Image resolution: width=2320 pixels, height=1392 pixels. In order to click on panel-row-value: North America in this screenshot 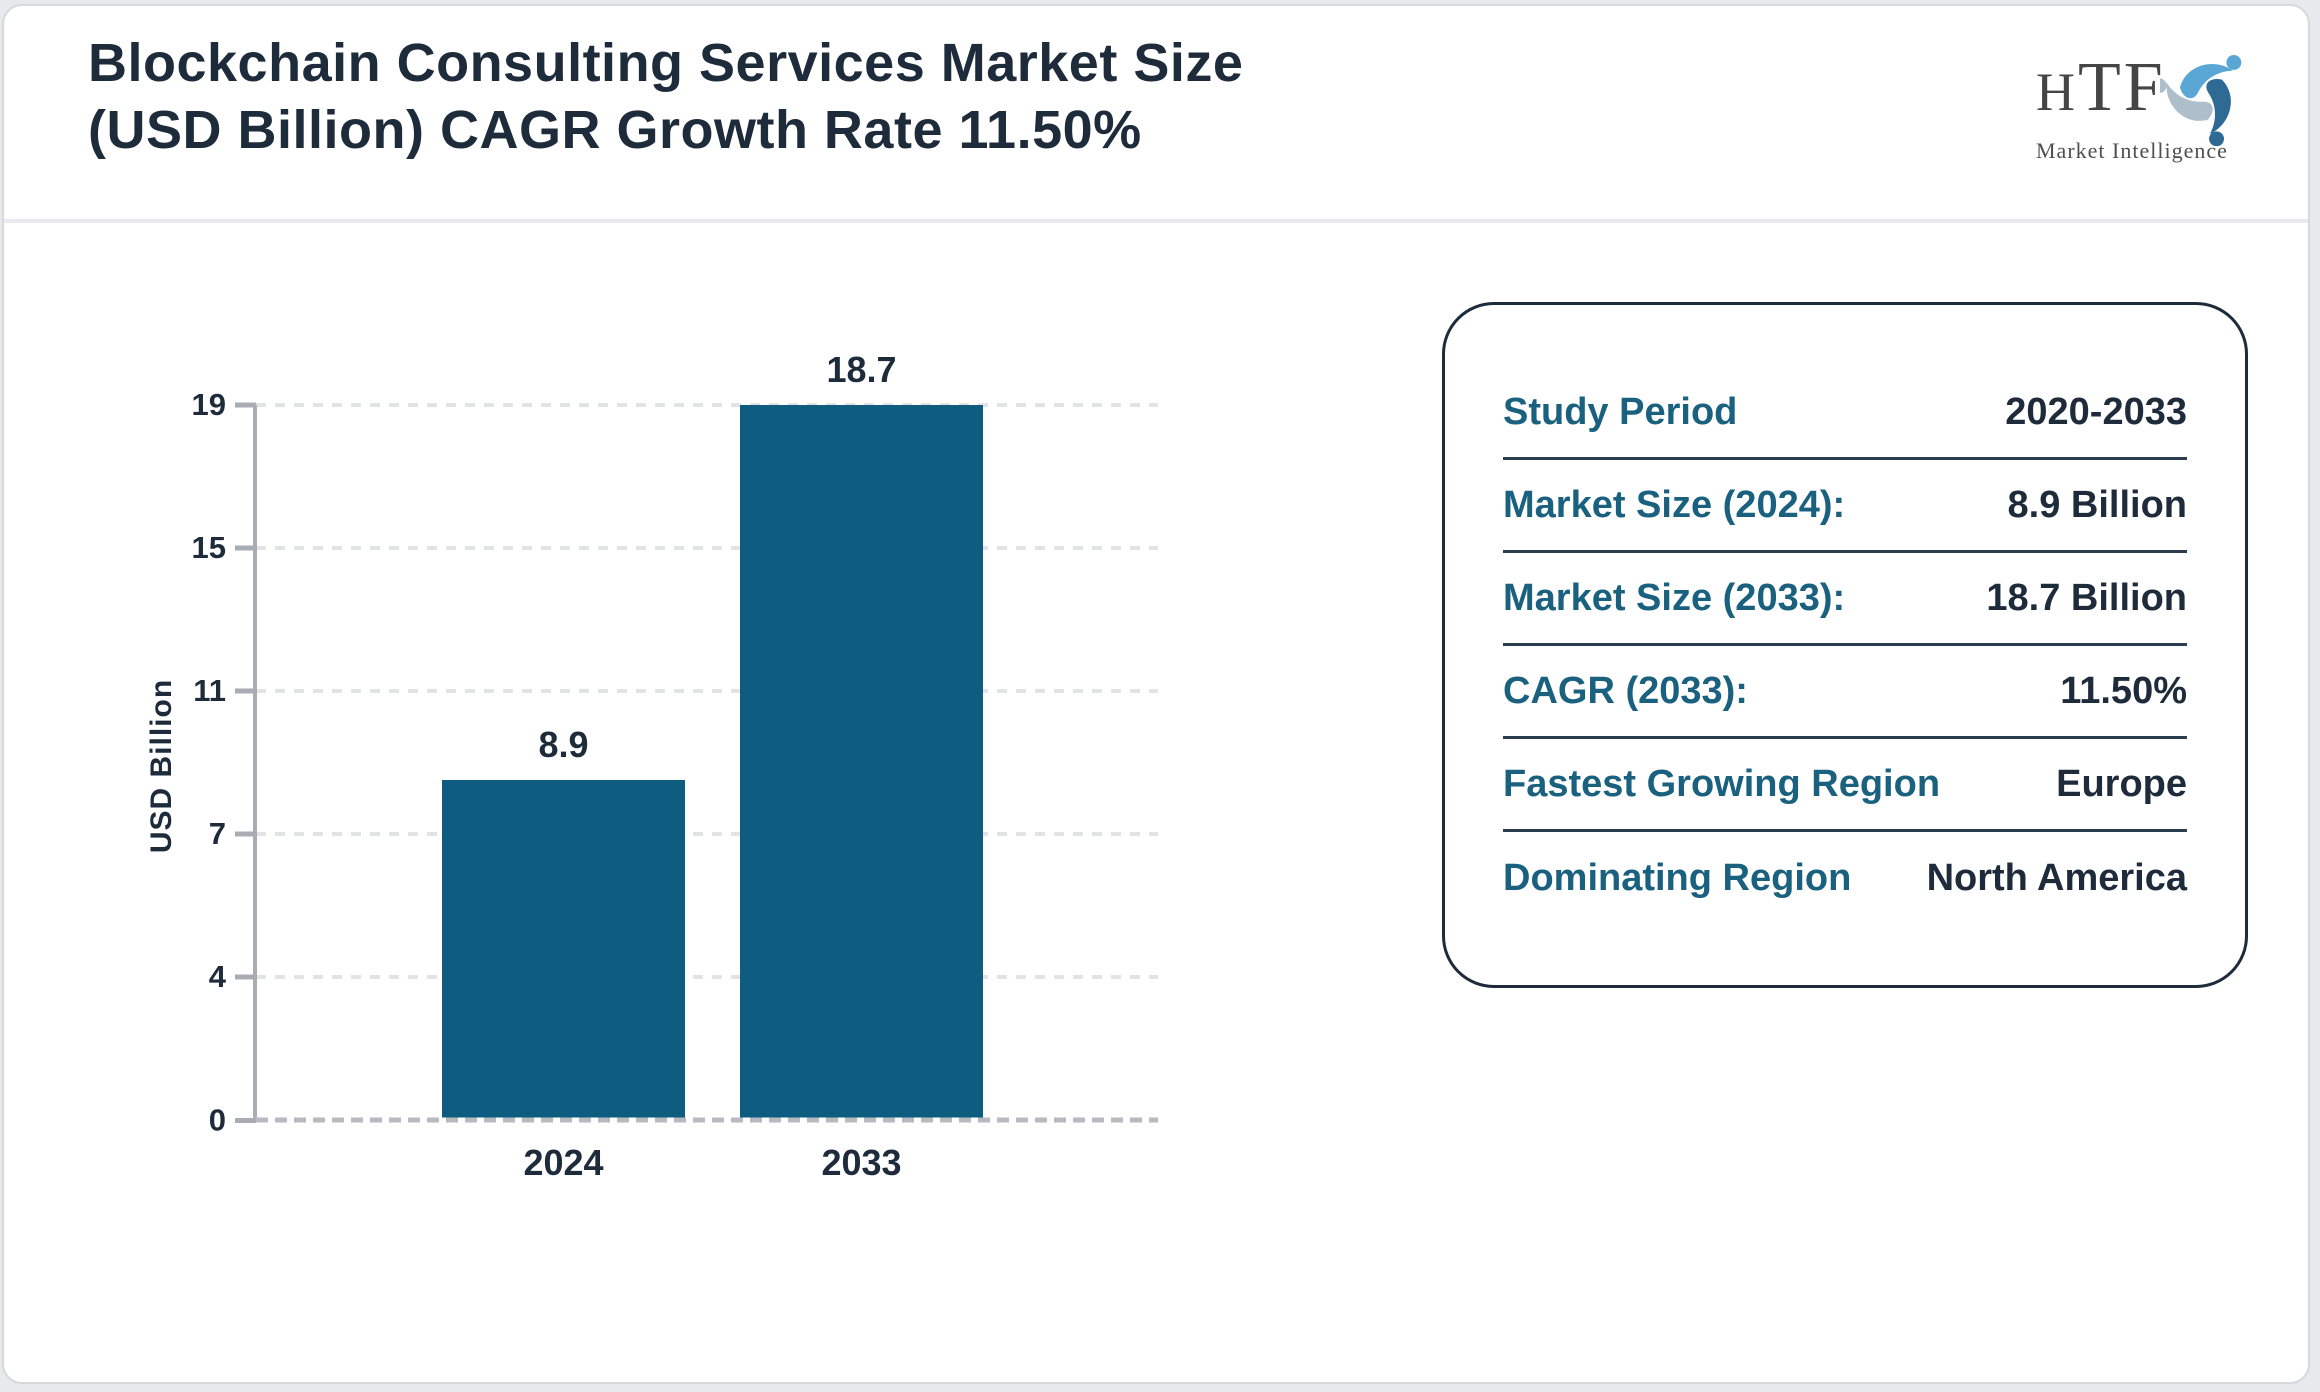, I will do `click(2056, 878)`.